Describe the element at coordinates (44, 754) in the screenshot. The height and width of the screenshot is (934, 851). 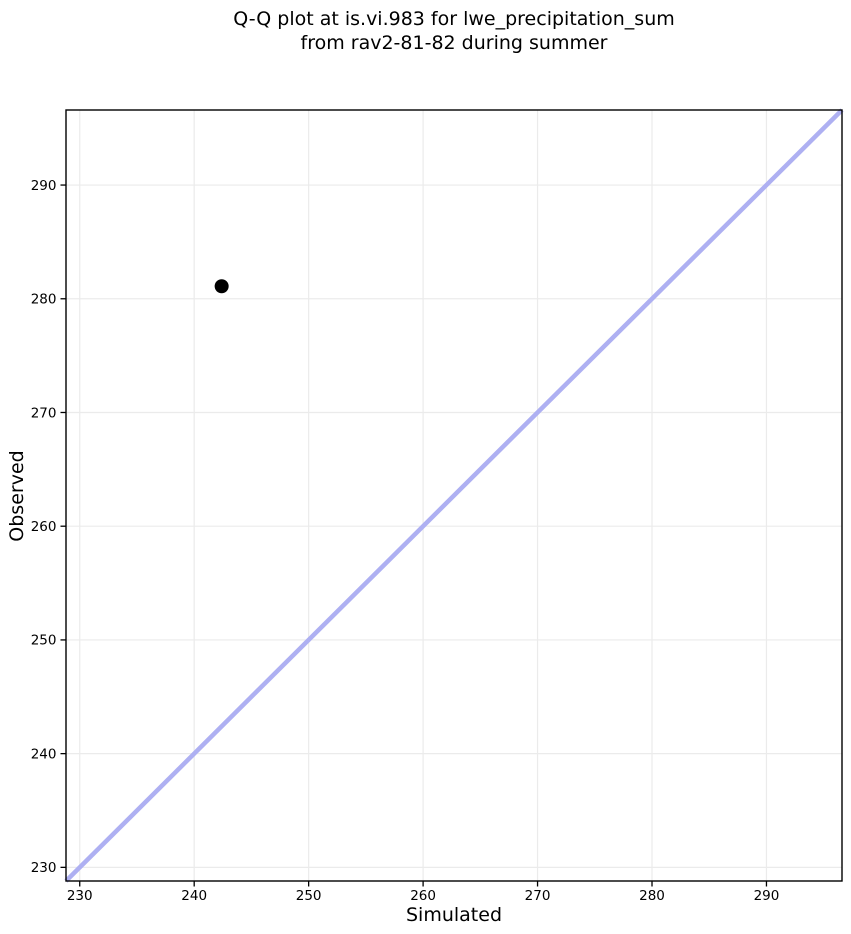
I see `y-tick-label: 240` at that location.